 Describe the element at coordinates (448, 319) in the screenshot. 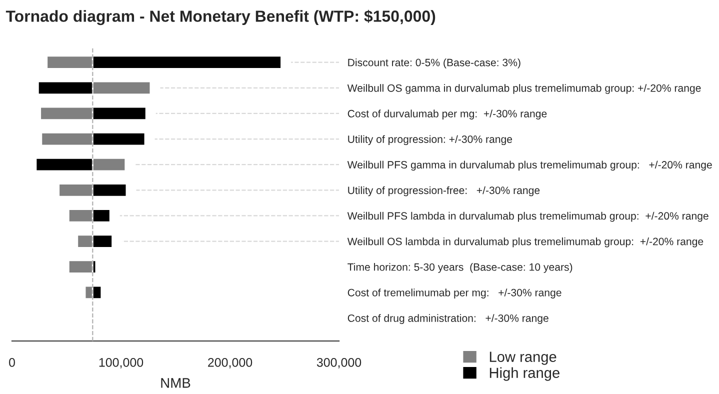

I see `y-tick-label: Cost of drug administration: +/-30% range` at that location.